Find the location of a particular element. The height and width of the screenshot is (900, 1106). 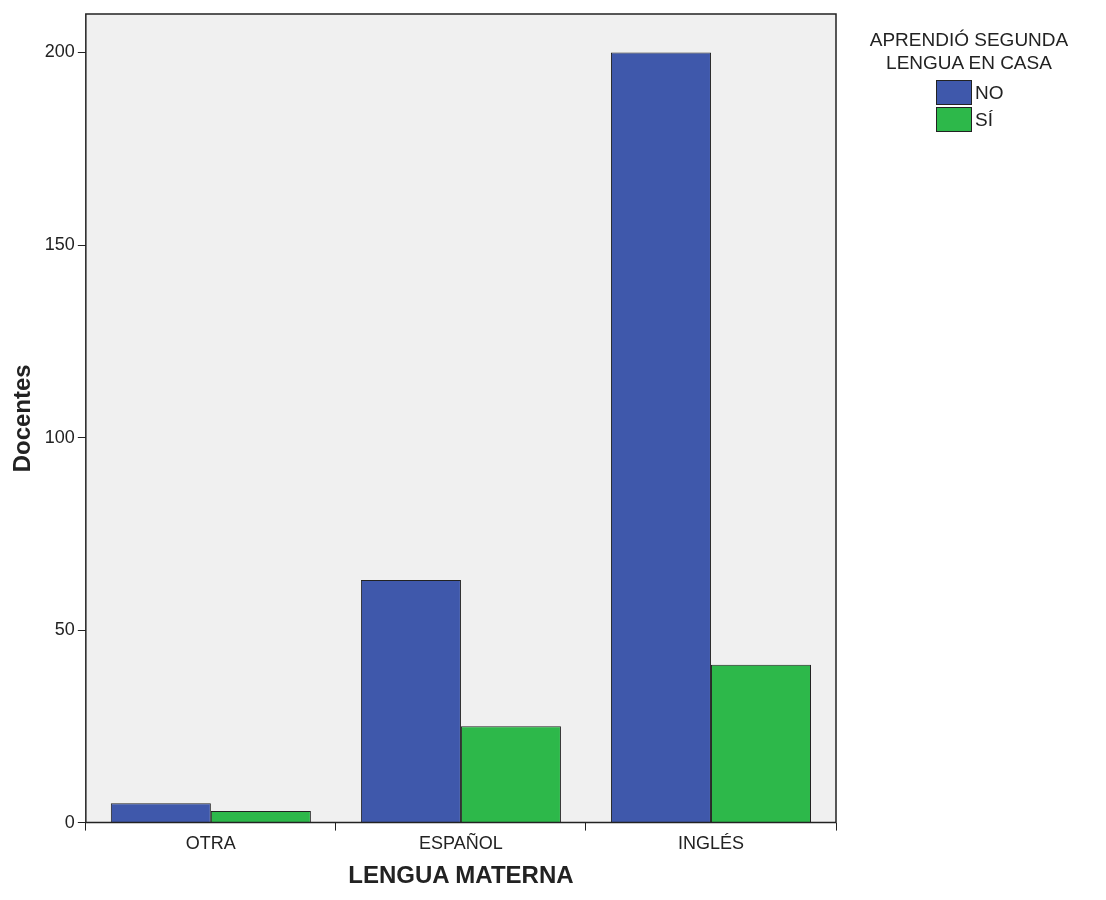

x-tick-label: OTRA is located at coordinates (210, 843).